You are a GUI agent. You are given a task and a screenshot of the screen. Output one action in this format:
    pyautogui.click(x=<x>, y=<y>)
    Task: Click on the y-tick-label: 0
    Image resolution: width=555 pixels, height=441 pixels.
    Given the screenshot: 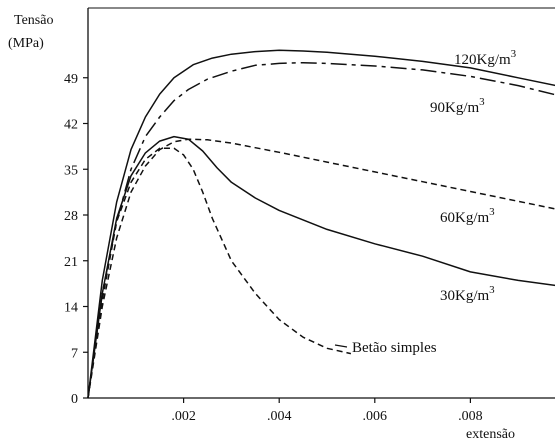 What is the action you would take?
    pyautogui.click(x=74, y=399)
    